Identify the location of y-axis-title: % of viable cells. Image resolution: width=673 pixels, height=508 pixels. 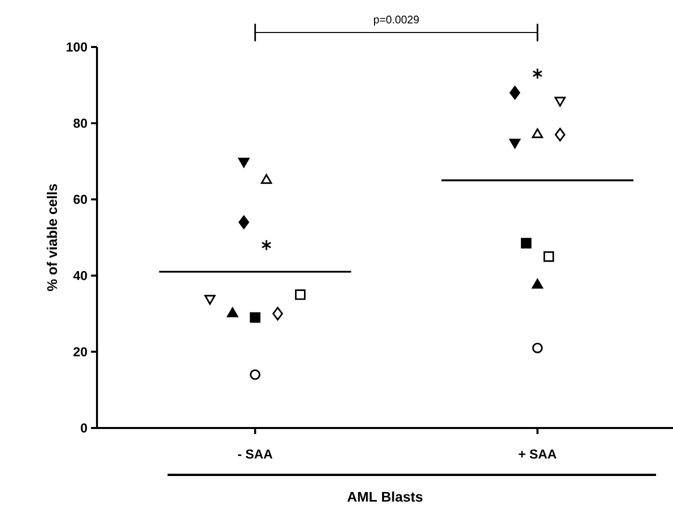
(52, 238).